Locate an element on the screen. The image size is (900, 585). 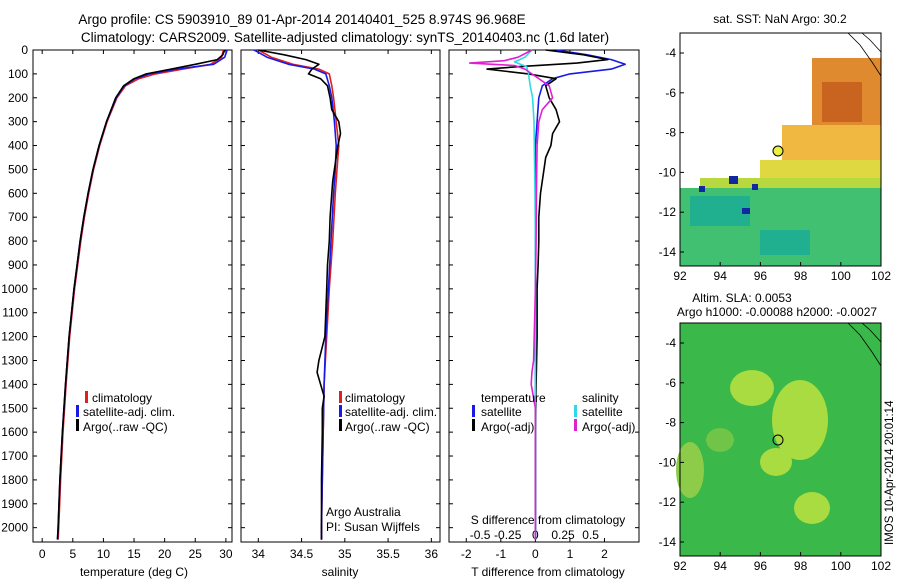
x-tick-label: 25 is located at coordinates (196, 554).